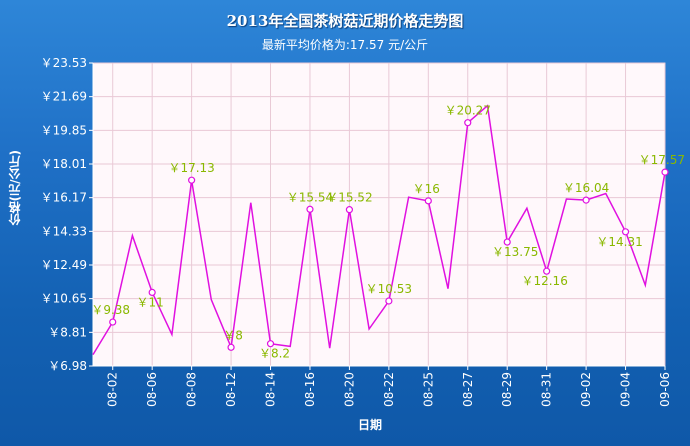 The width and height of the screenshot is (690, 446). What do you see at coordinates (586, 389) in the screenshot?
I see `x-tick-label: 09-02` at bounding box center [586, 389].